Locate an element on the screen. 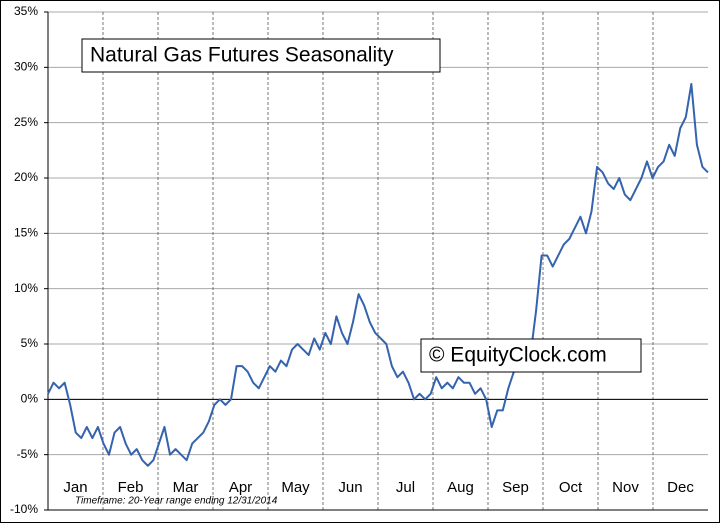 The height and width of the screenshot is (523, 720). x-tick-label: Oct is located at coordinates (571, 487).